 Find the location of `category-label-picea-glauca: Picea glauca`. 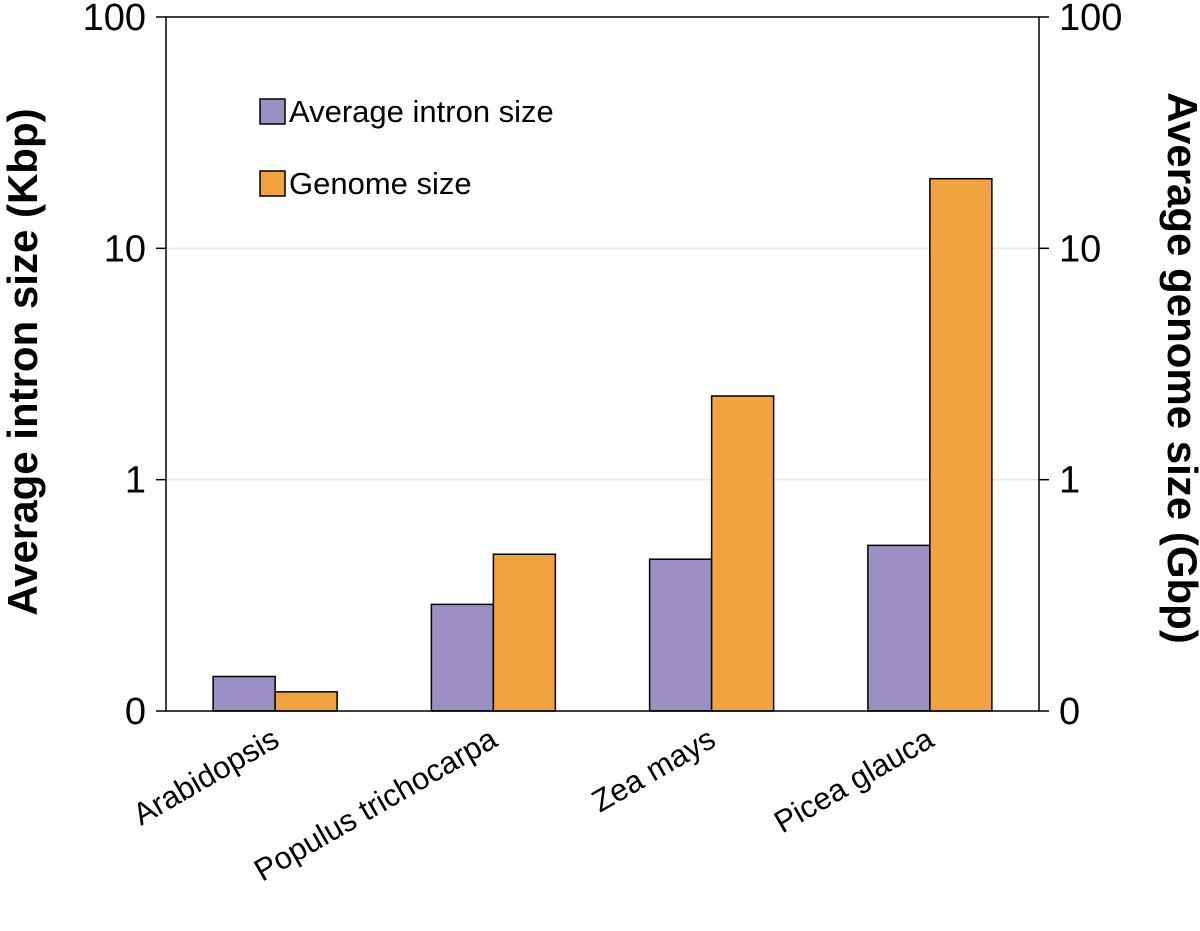

category-label-picea-glauca: Picea glauca is located at coordinates (854, 779).